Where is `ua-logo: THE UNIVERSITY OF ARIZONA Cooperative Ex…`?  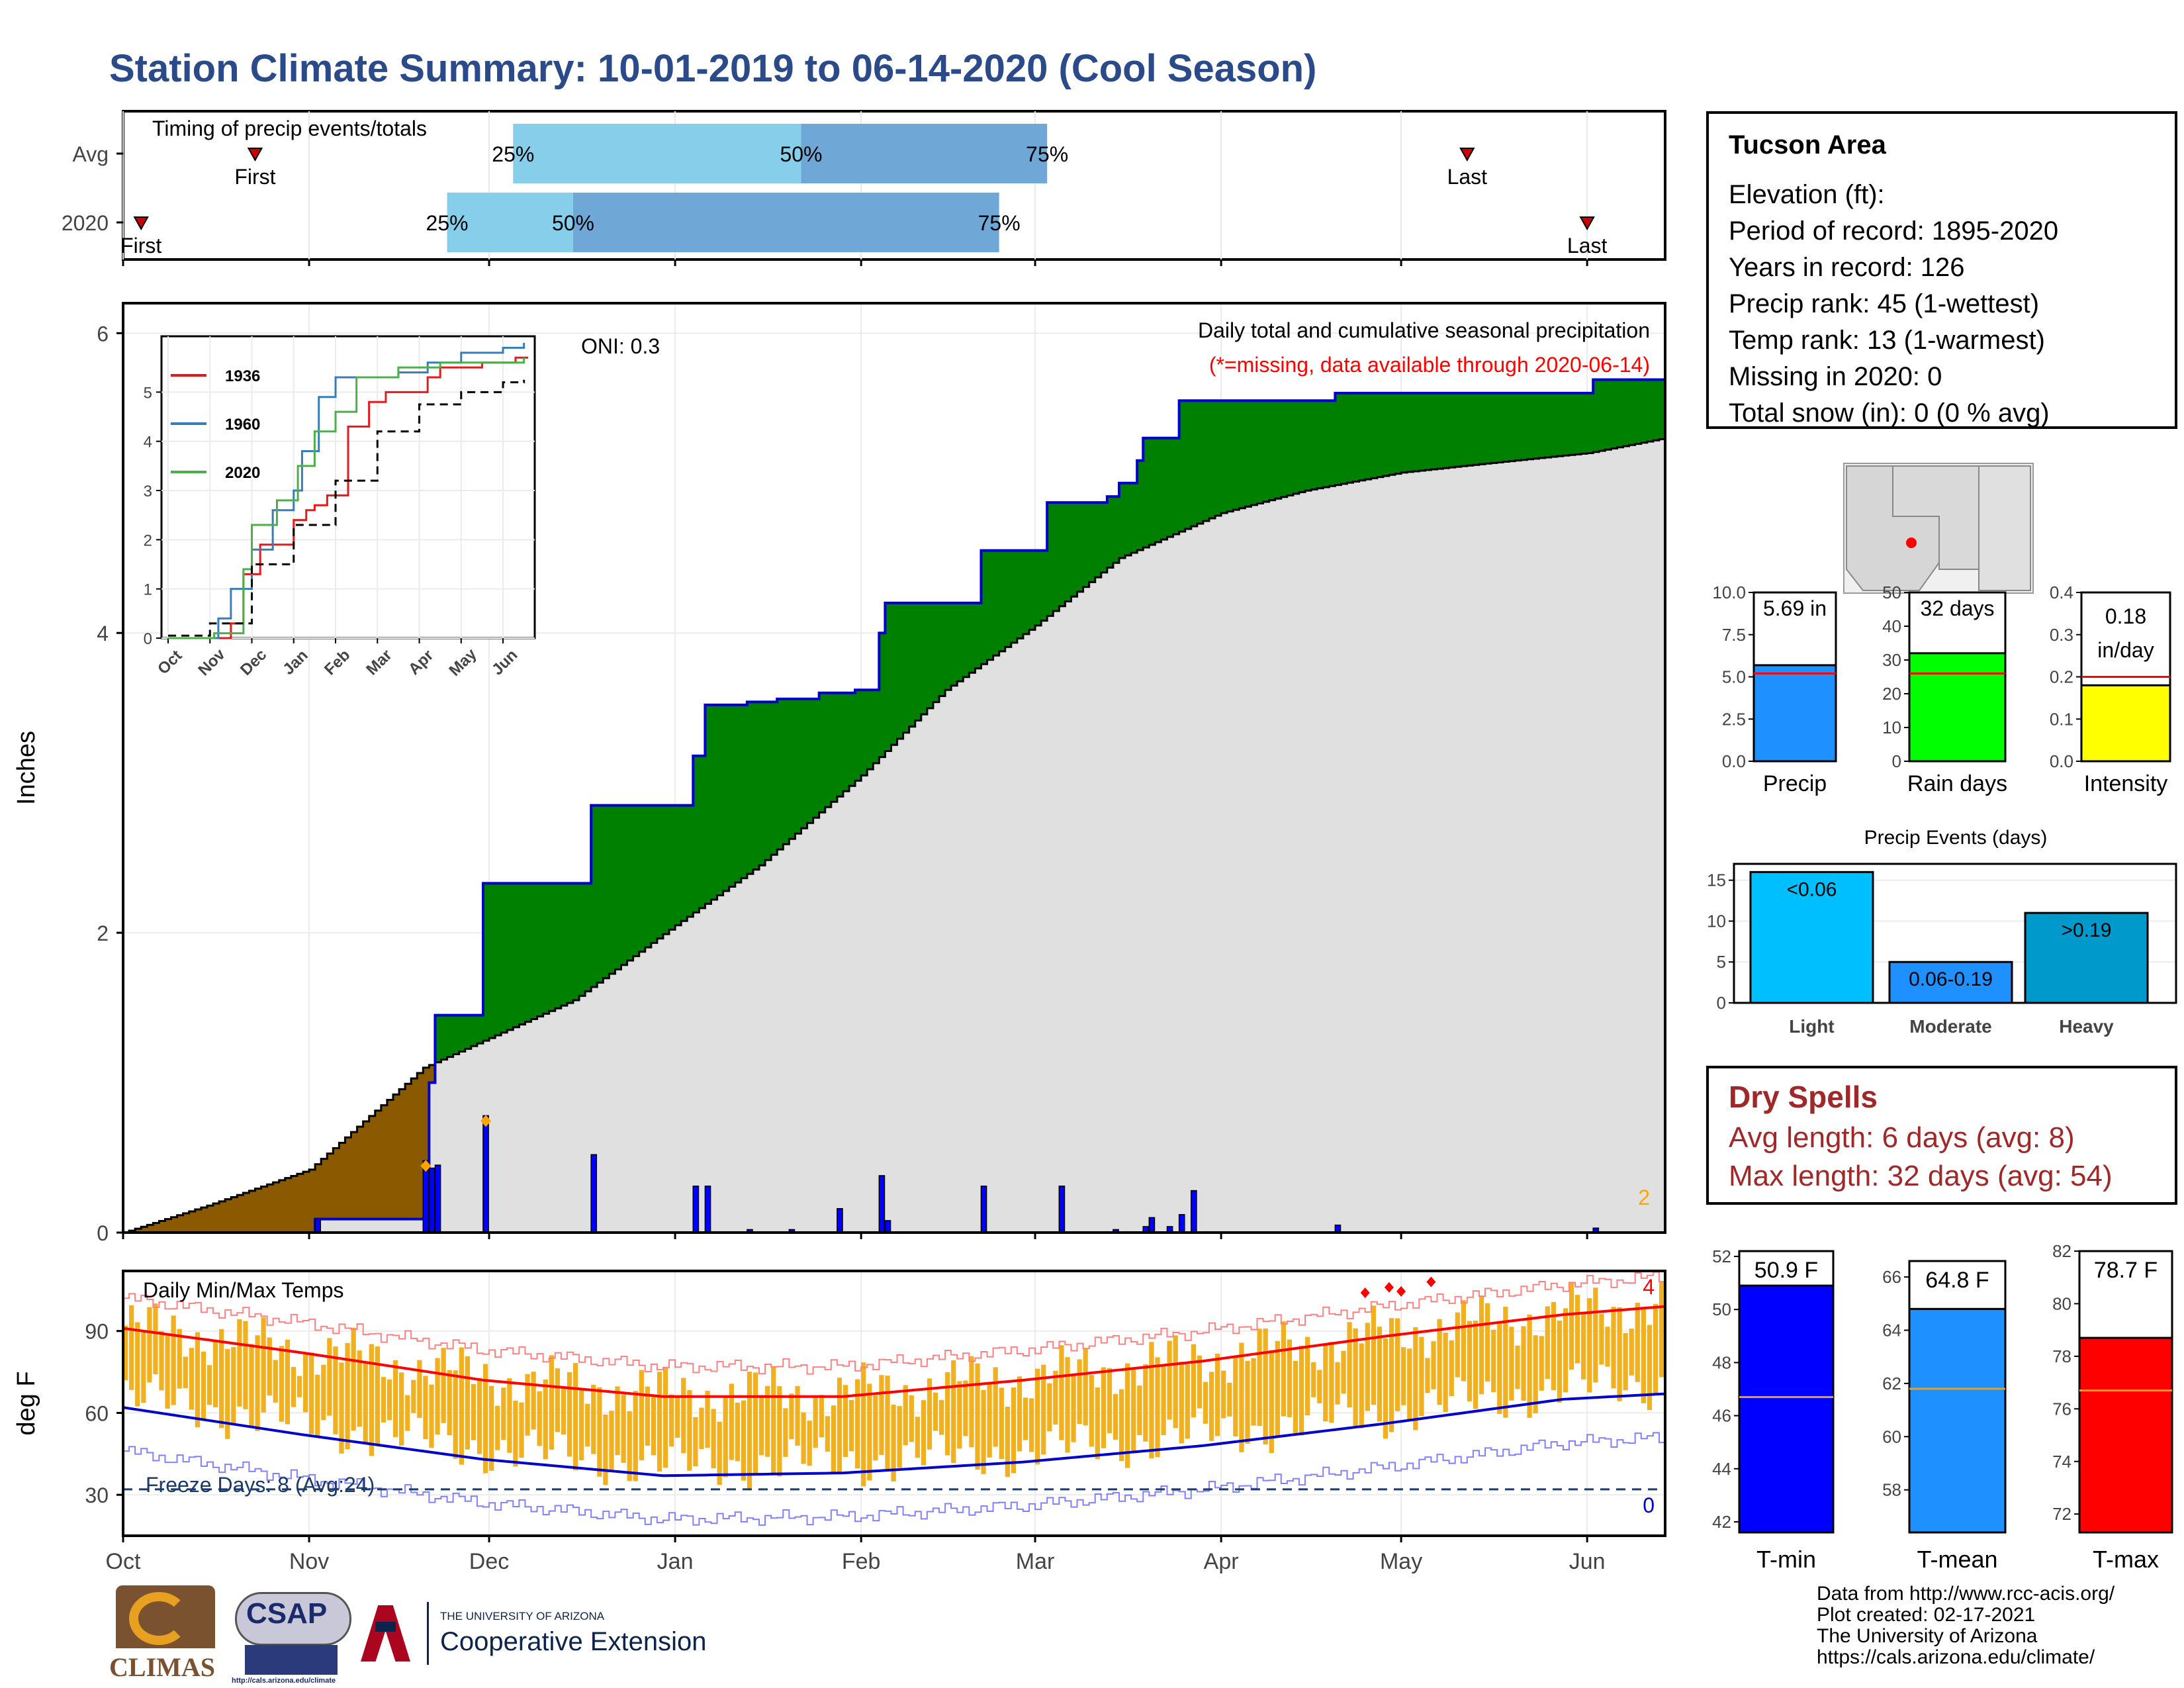
ua-logo: THE UNIVERSITY OF ARIZONA Cooperative Ex… is located at coordinates (549, 1635).